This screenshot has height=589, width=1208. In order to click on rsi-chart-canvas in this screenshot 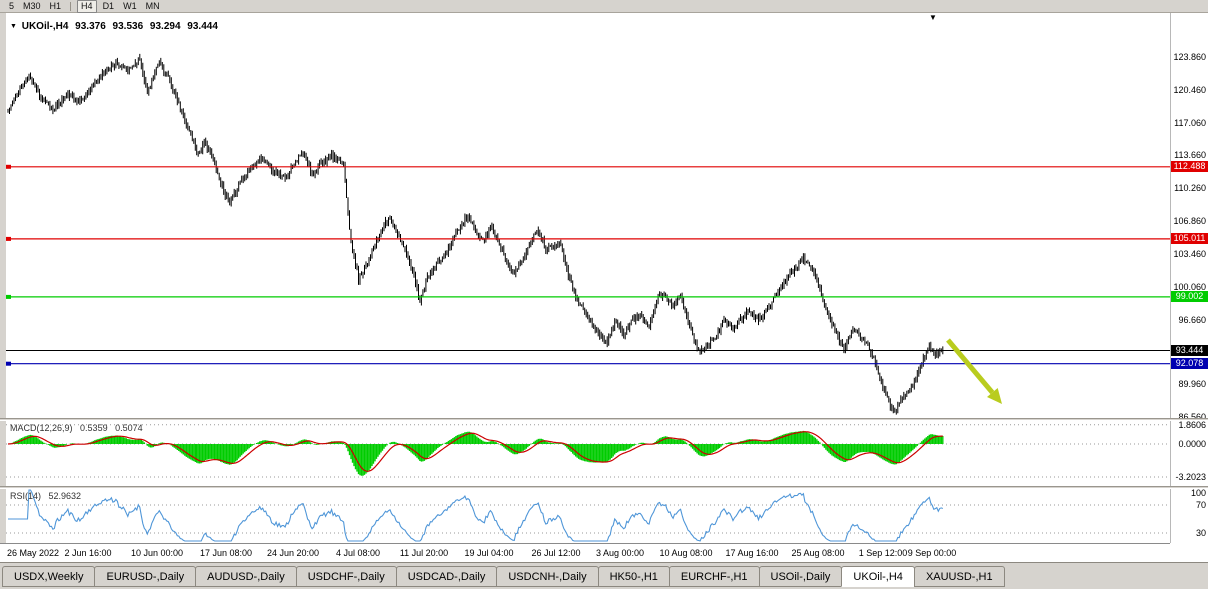, I will do `click(588, 515)`.